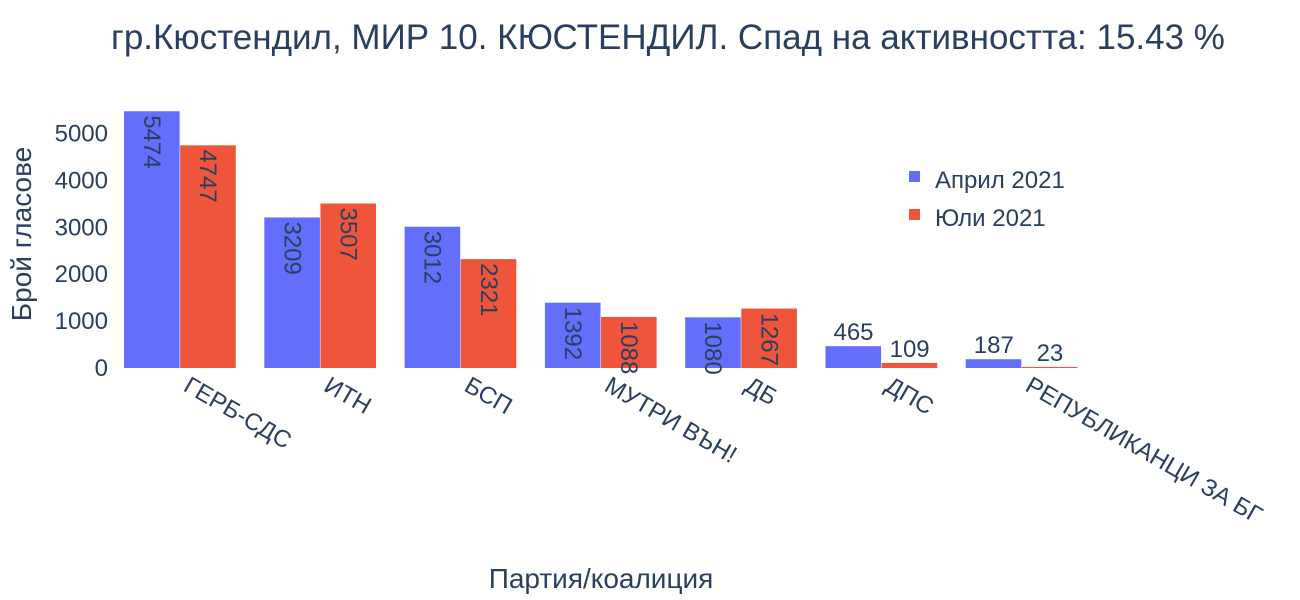 Image resolution: width=1300 pixels, height=600 pixels. I want to click on legend-label: Април 2021, so click(1000, 180).